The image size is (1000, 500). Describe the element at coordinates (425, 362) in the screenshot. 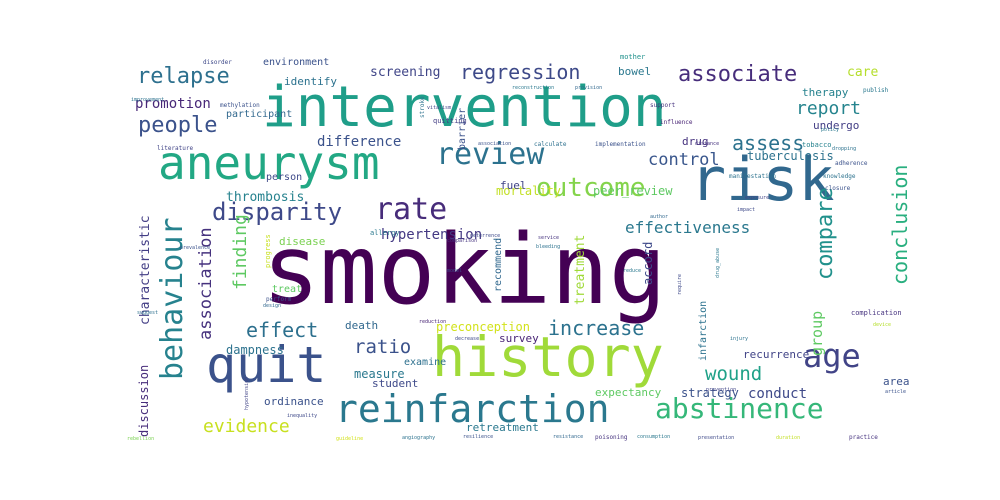

I see `word-examine: examine` at that location.